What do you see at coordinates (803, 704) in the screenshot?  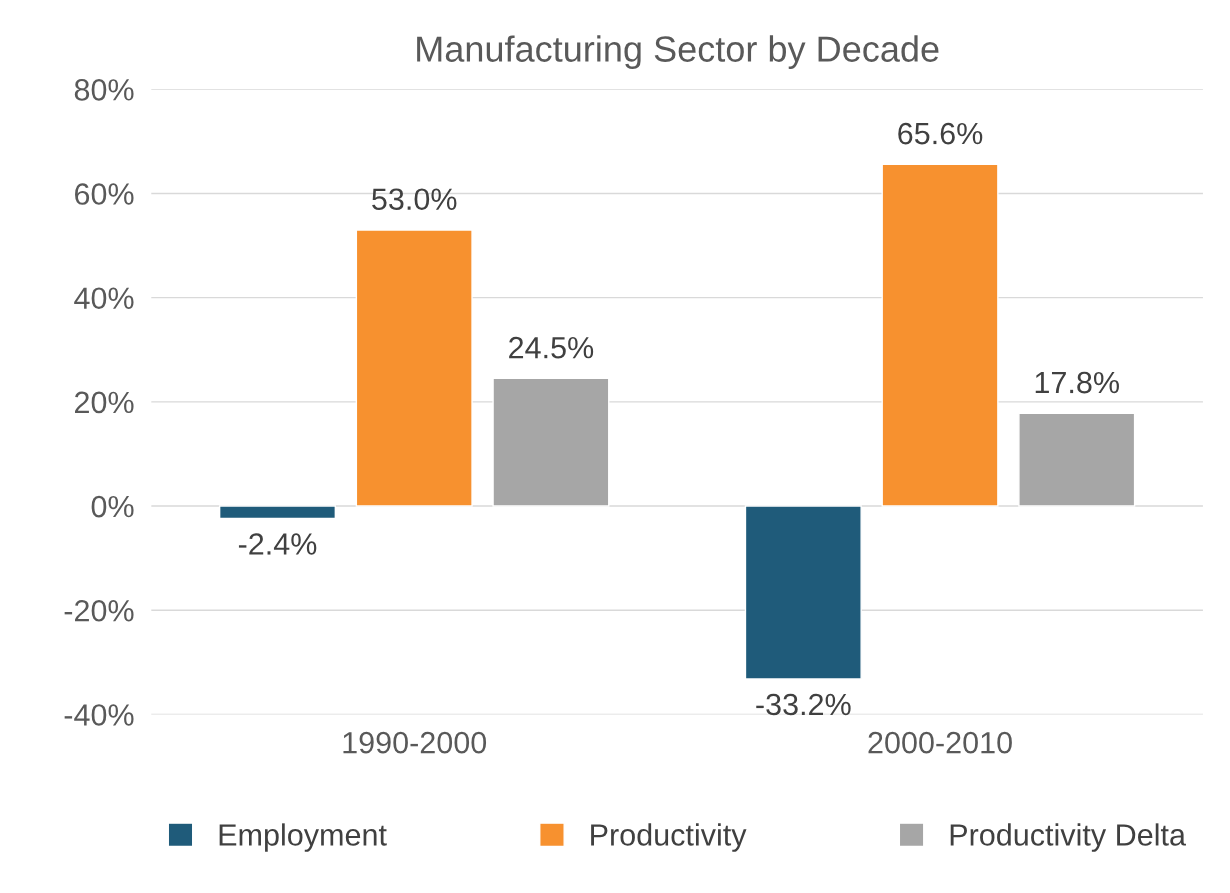 I see `data-label: -33.2%` at bounding box center [803, 704].